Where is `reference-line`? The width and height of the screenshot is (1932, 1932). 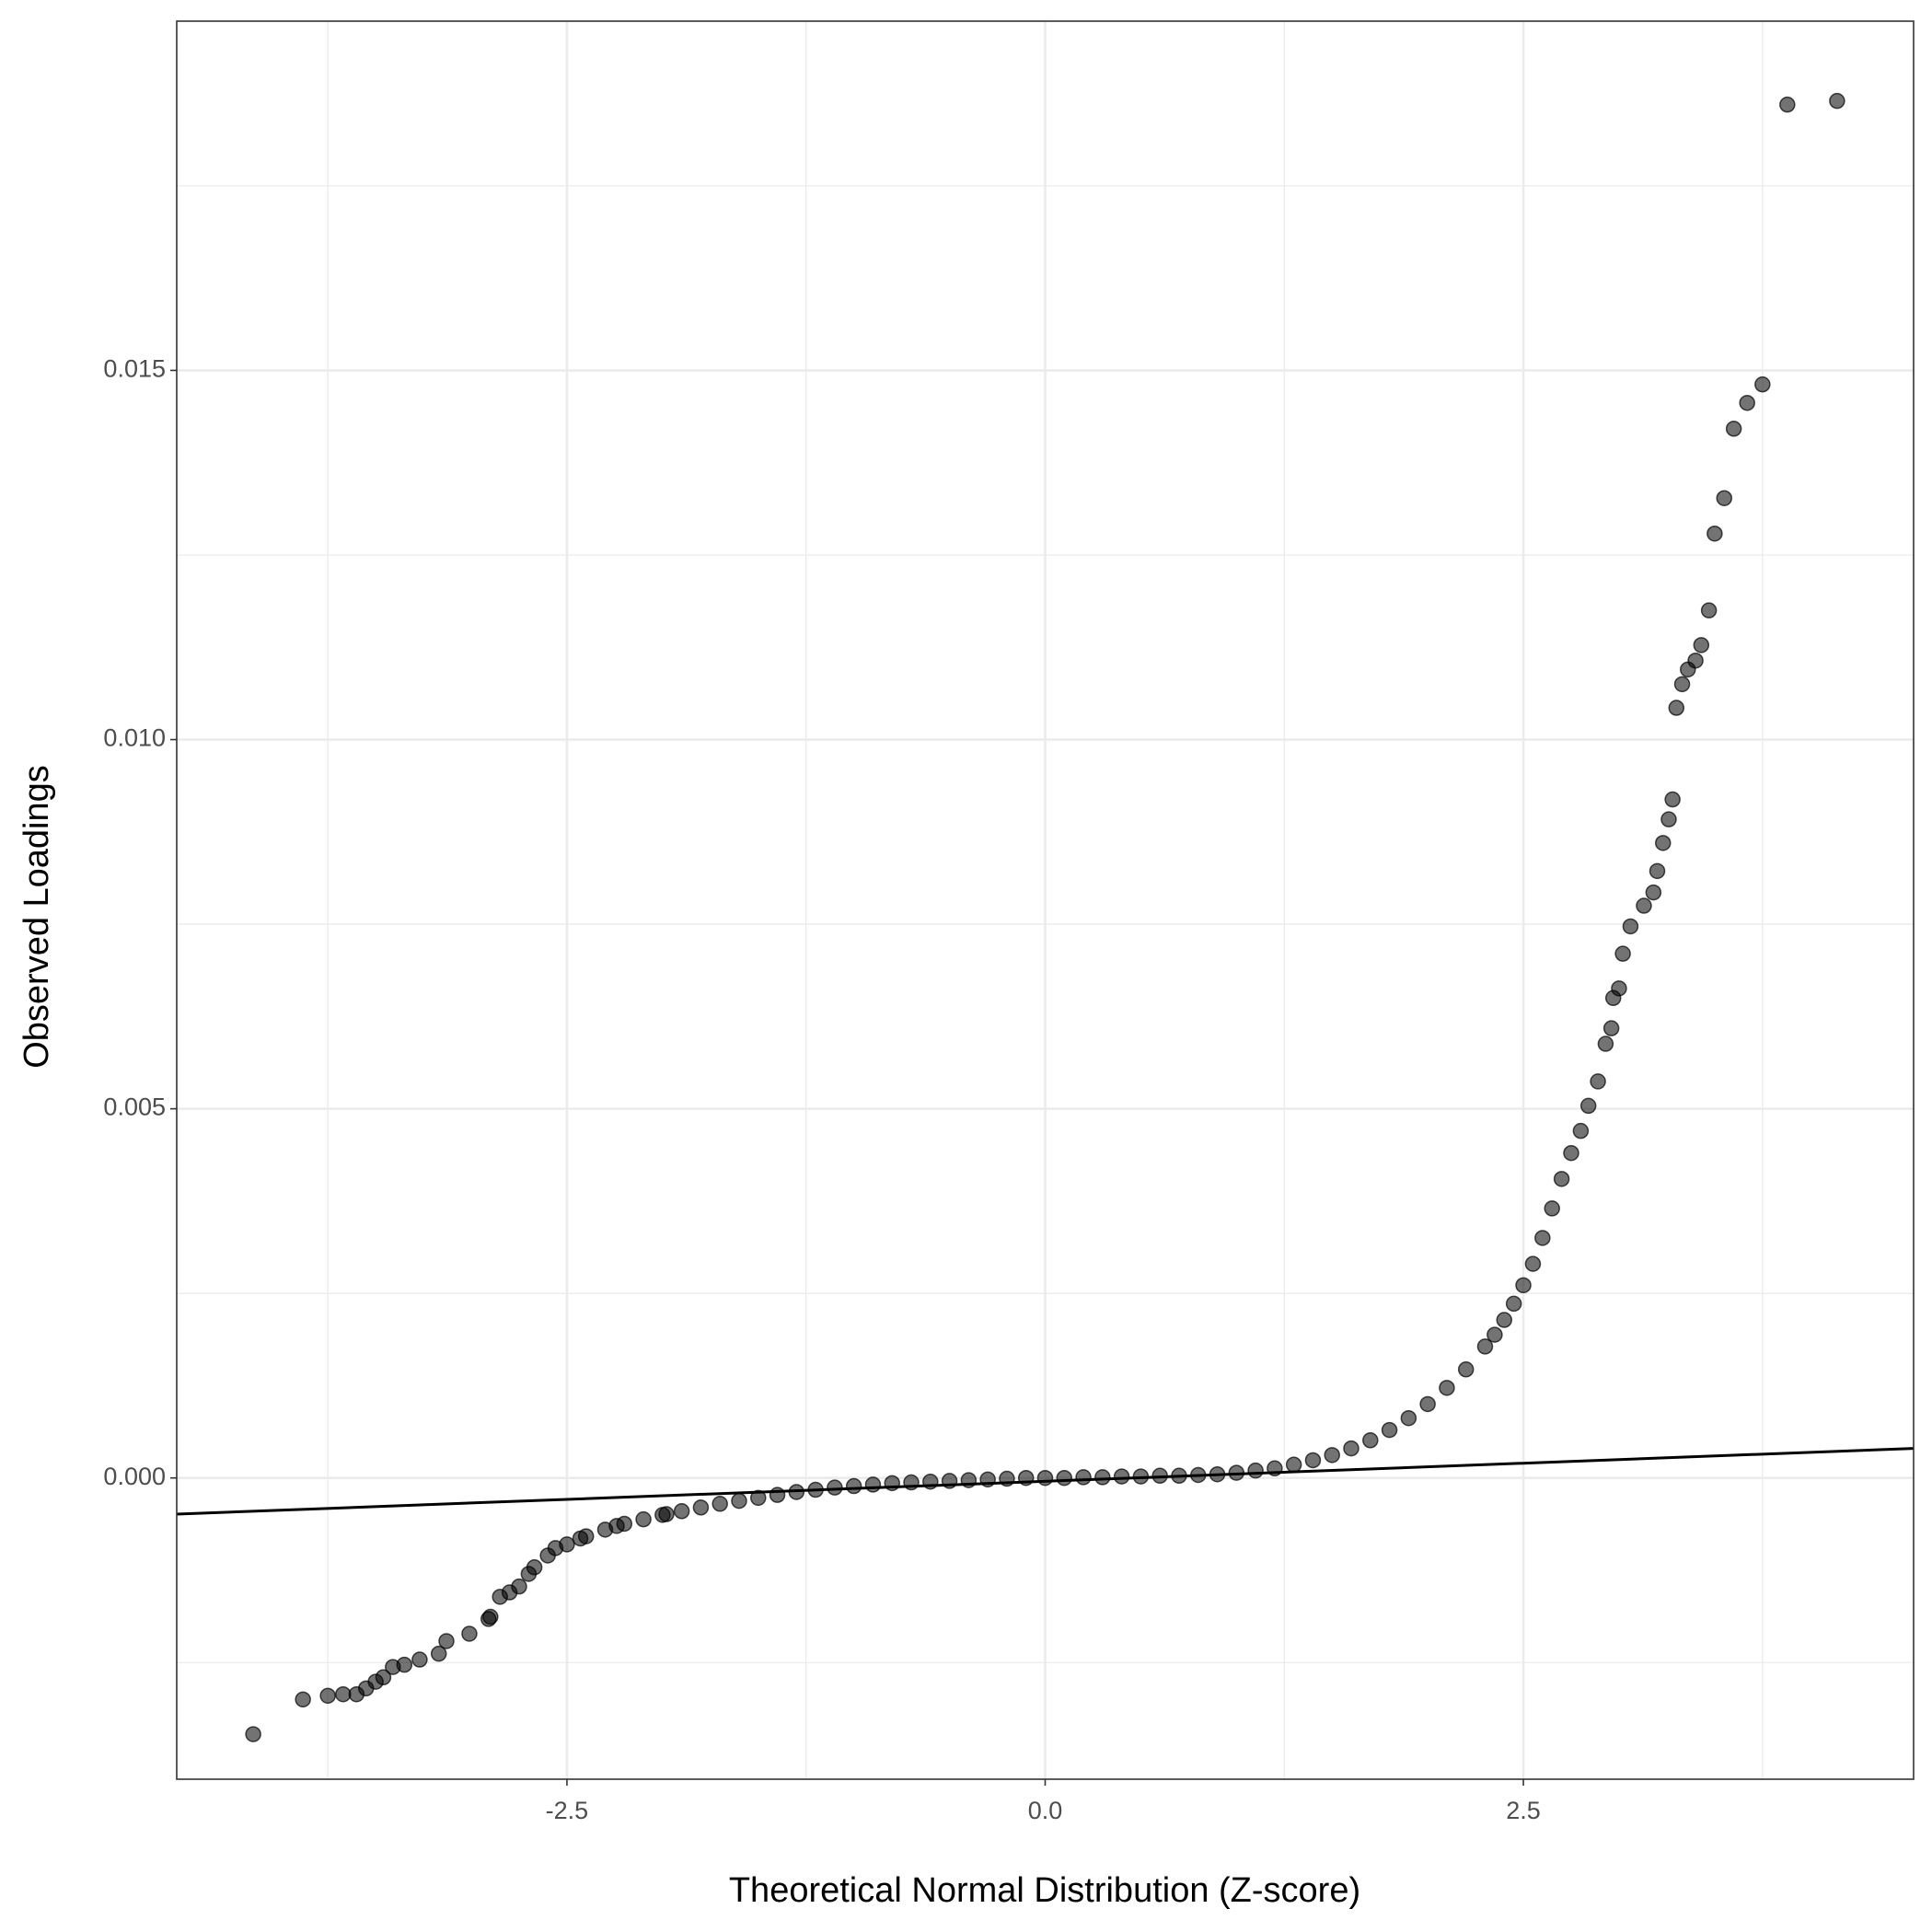 reference-line is located at coordinates (1046, 1482).